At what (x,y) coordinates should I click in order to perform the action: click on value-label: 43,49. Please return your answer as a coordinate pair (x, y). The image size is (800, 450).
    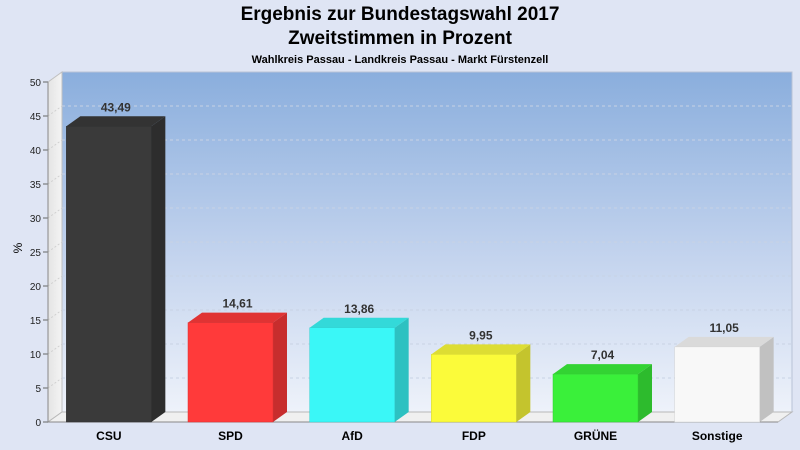
    Looking at the image, I should click on (116, 107).